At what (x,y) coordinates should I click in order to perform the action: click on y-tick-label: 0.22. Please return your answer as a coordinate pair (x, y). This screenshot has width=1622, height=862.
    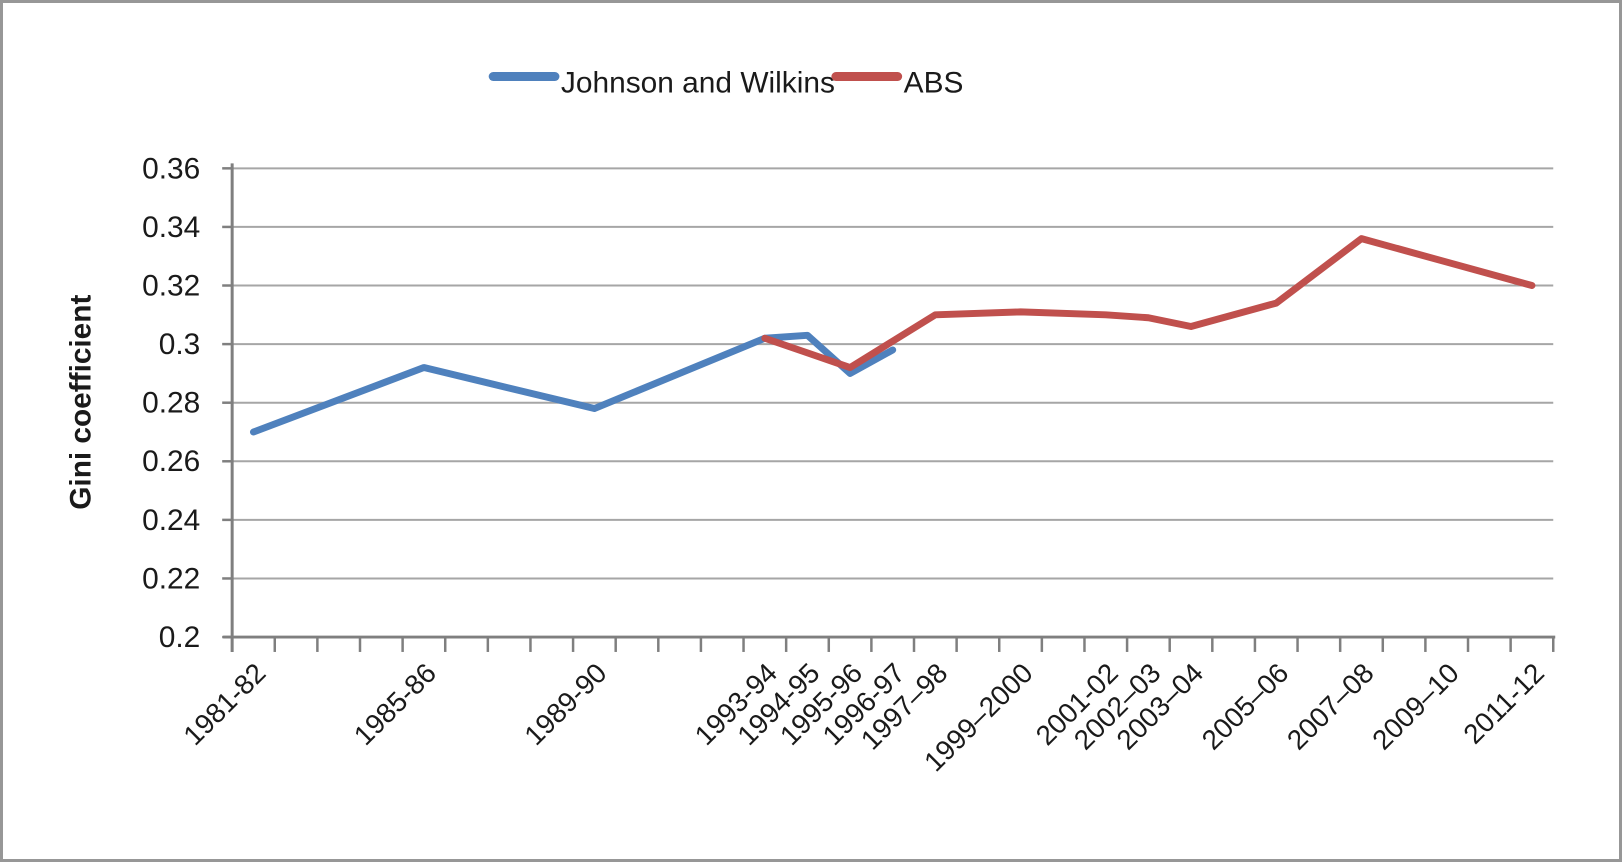
    Looking at the image, I should click on (171, 578).